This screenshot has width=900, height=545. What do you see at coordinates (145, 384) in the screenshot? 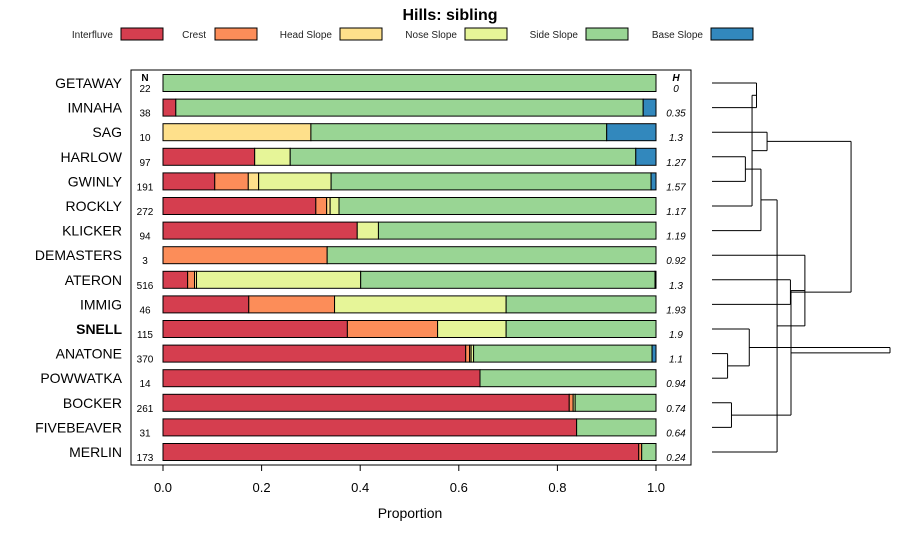
I see `n-value-powwatka: 14` at bounding box center [145, 384].